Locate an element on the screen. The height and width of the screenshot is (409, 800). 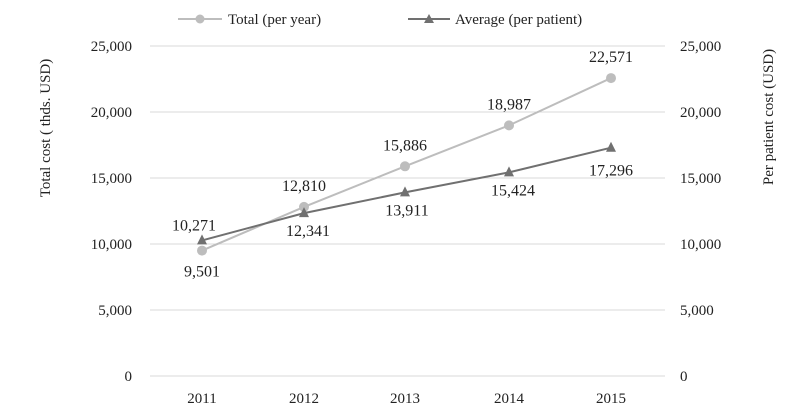
x-tick-label: 2015 is located at coordinates (611, 399).